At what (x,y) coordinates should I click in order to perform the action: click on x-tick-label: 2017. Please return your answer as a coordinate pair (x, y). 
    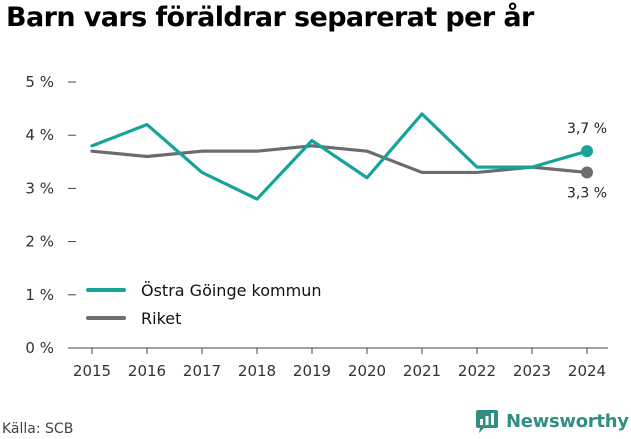
    Looking at the image, I should click on (202, 371).